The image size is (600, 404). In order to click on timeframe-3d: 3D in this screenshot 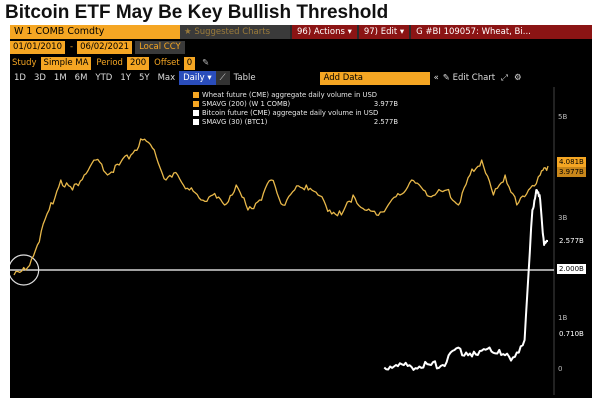, I will do `click(39, 78)`.